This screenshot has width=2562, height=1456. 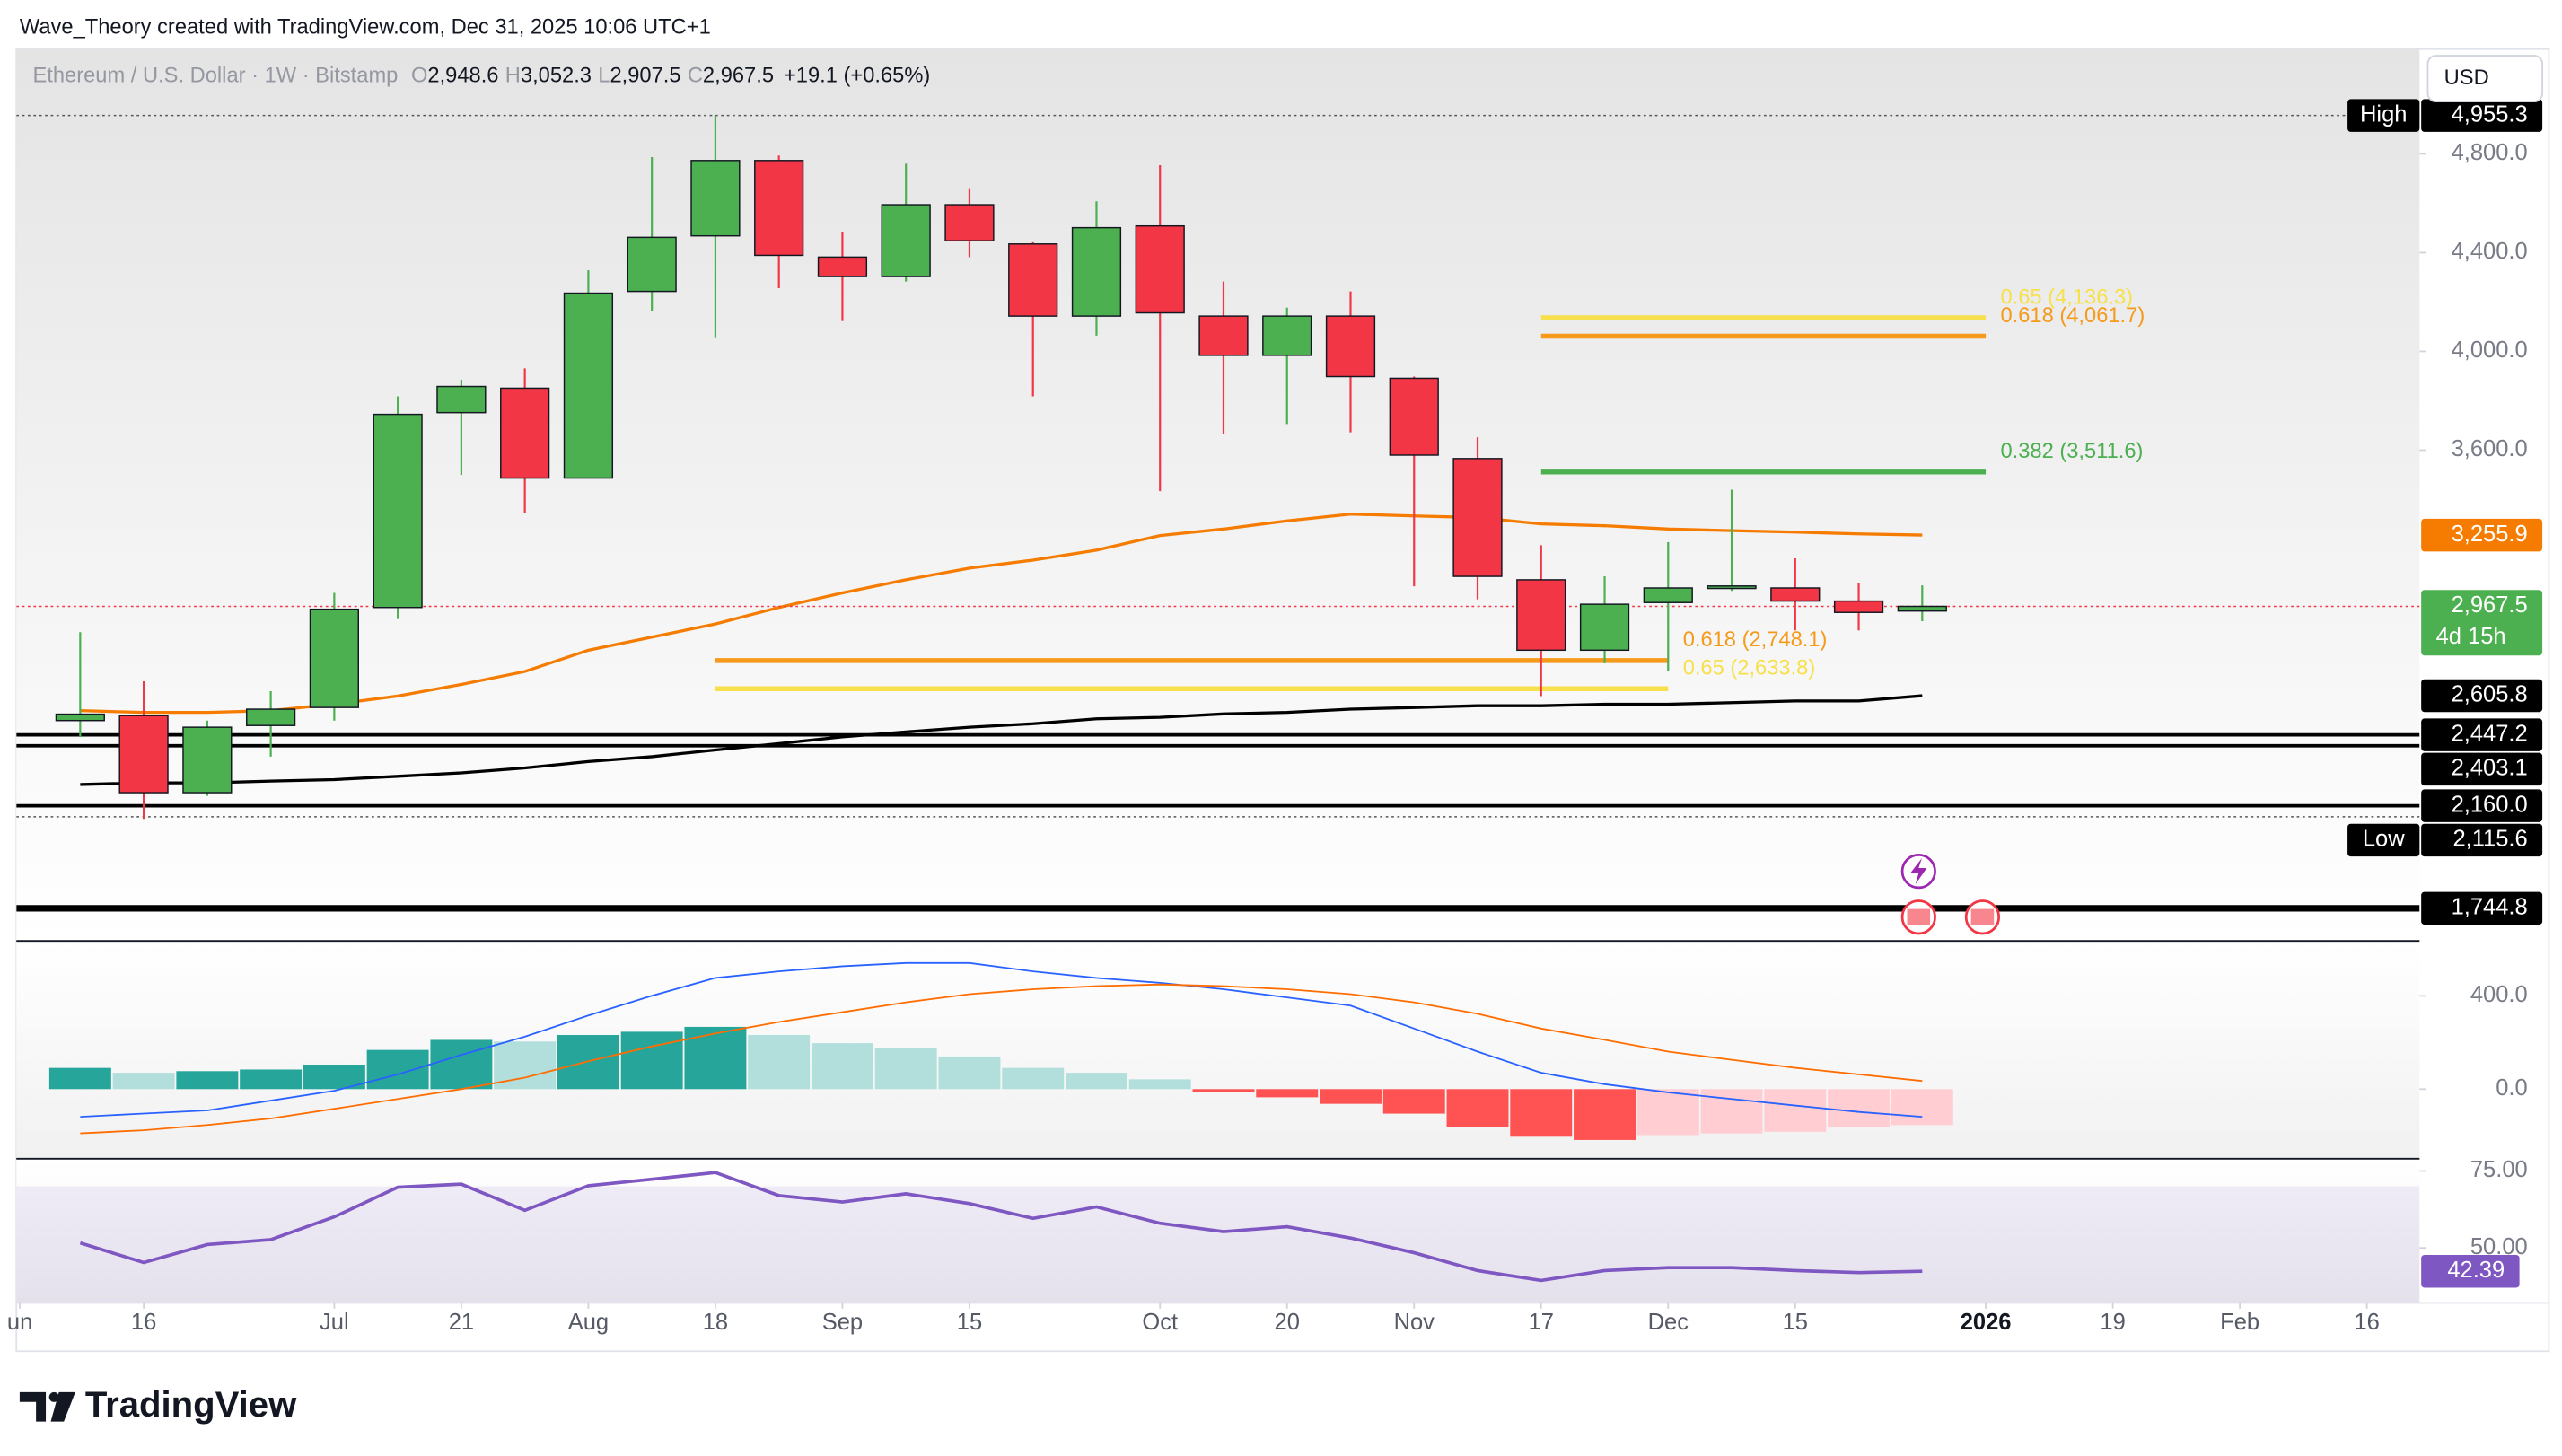 I want to click on macd-pane, so click(x=1000, y=1050).